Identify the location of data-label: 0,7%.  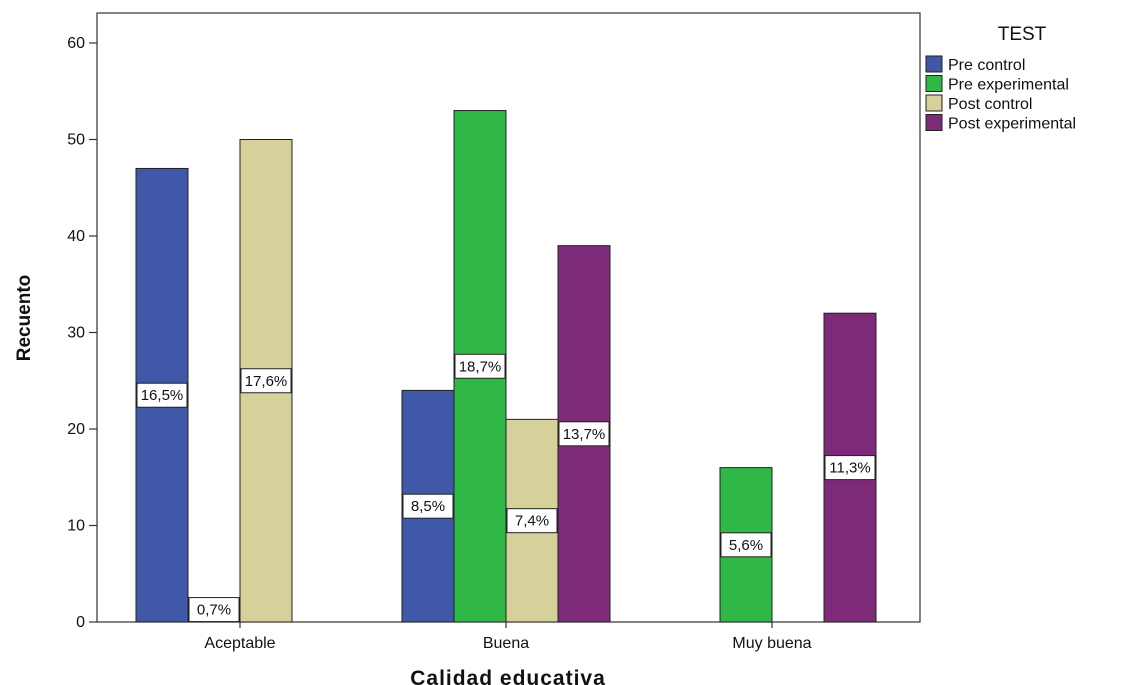
(214, 610).